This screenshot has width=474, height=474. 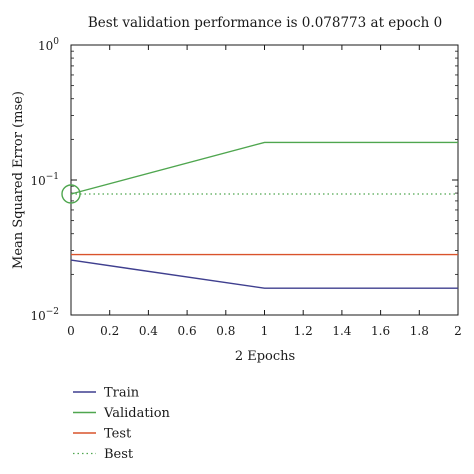 I want to click on y-tick-exponent: −1, so click(x=52, y=177).